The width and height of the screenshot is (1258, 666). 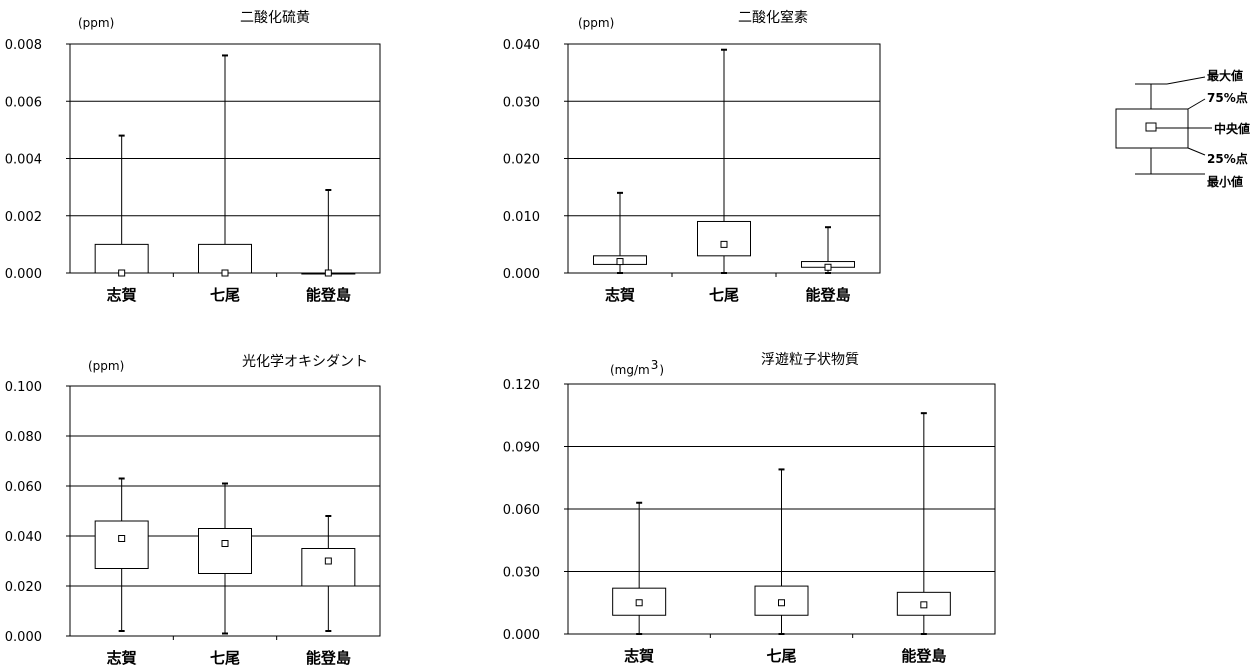 What do you see at coordinates (23, 160) in the screenshot?
I see `y-tick-label: 0.004` at bounding box center [23, 160].